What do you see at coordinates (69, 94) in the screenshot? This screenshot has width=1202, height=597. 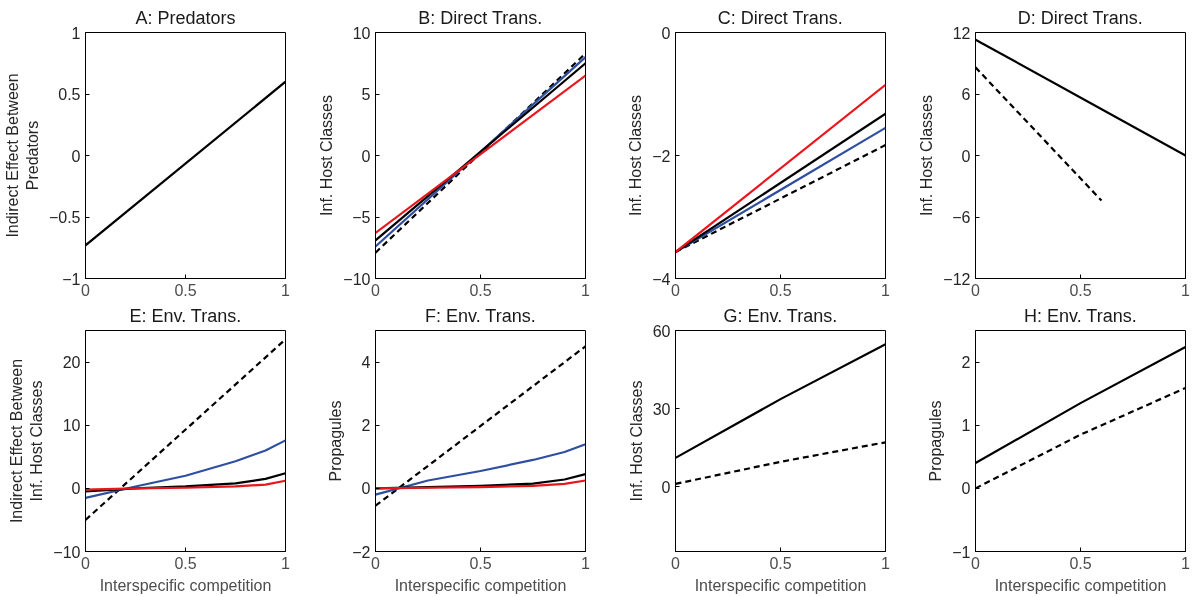 I see `y-tick-label: 0.5` at bounding box center [69, 94].